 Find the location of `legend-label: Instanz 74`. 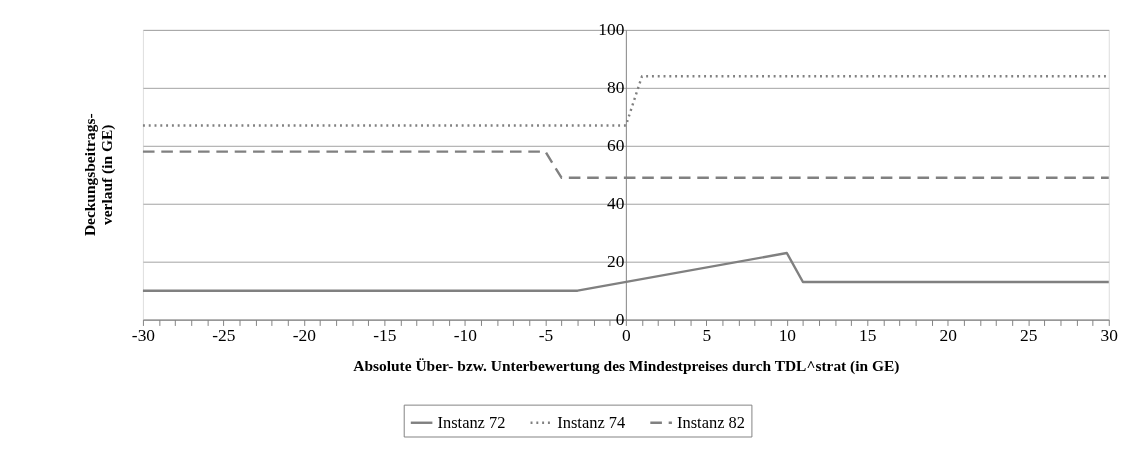

legend-label: Instanz 74 is located at coordinates (591, 422).